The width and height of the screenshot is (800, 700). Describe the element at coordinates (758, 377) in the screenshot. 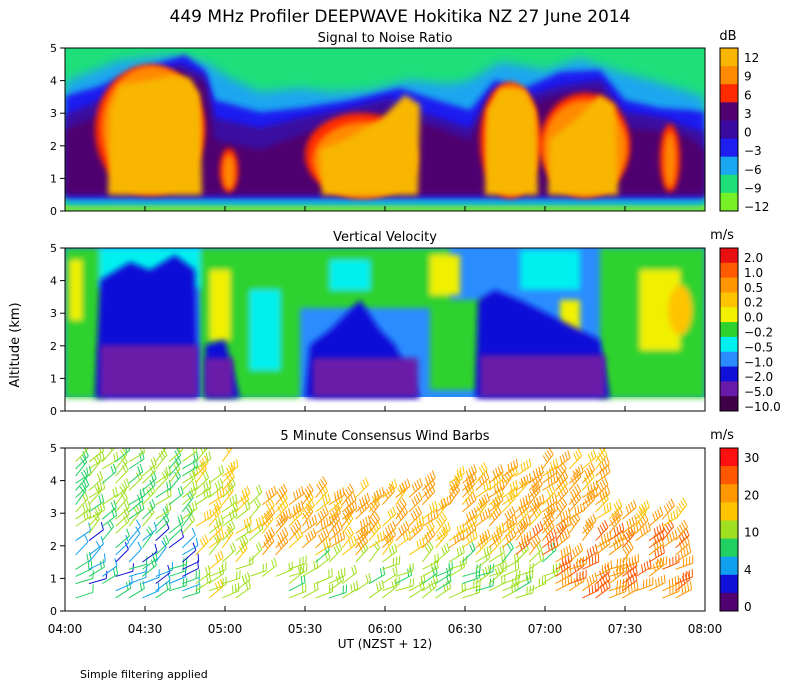

I see `colorbar-tick-label: −2.0` at that location.